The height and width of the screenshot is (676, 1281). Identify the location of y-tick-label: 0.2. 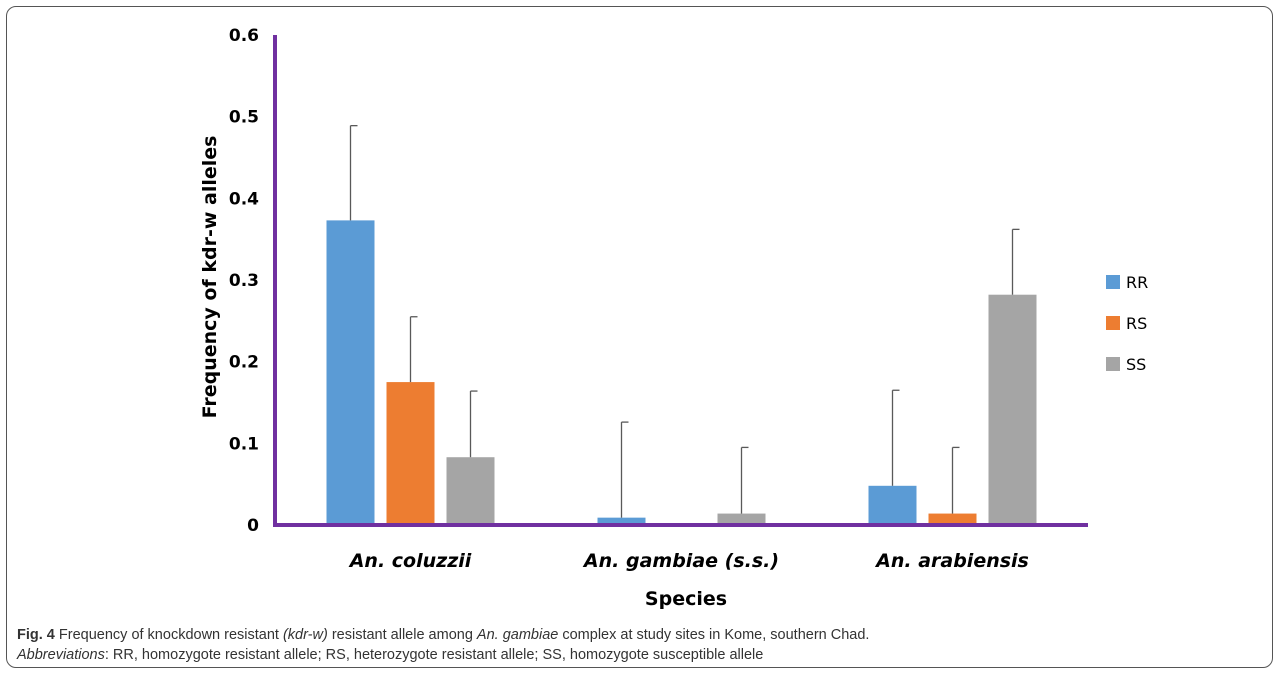
(244, 363).